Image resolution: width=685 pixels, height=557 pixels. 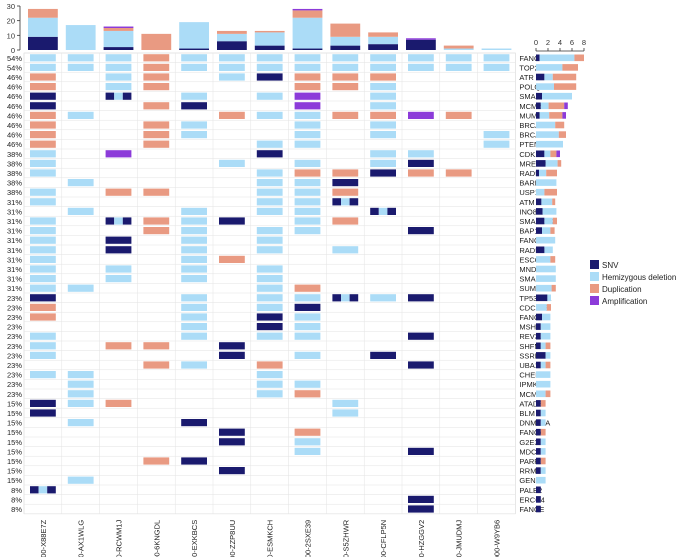 What do you see at coordinates (11, 35) in the screenshot?
I see `top-axis-tick-label: 10` at bounding box center [11, 35].